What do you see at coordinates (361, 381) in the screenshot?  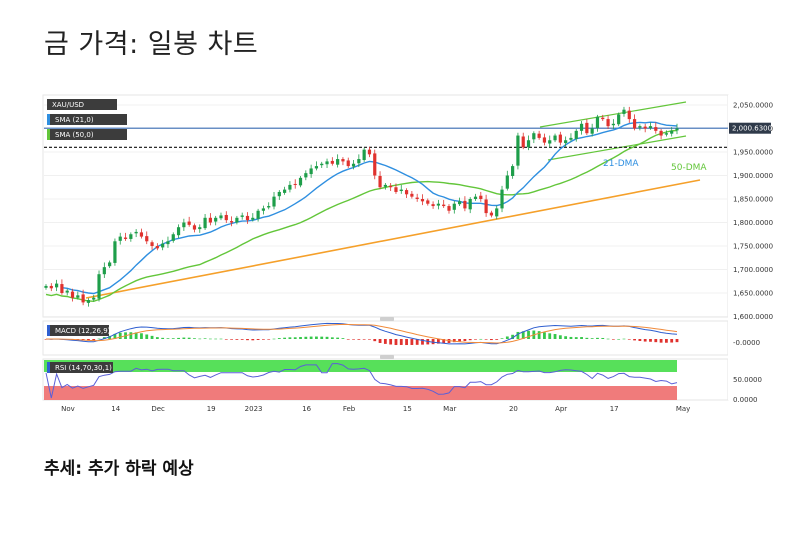 I see `rsi-line` at bounding box center [361, 381].